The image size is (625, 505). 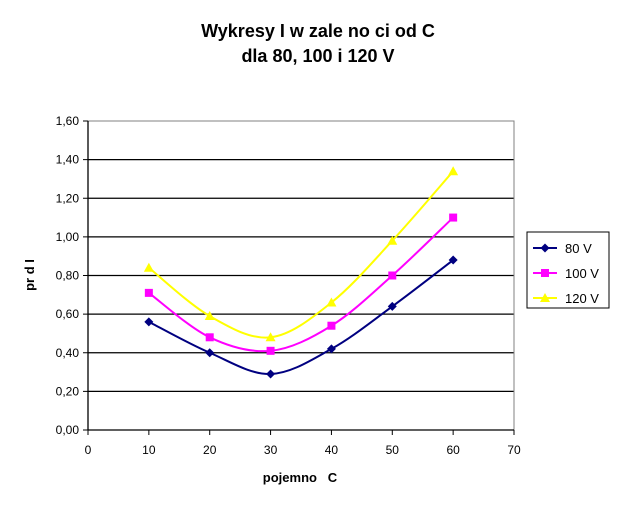 I want to click on x-tick-label: 10, so click(x=149, y=450).